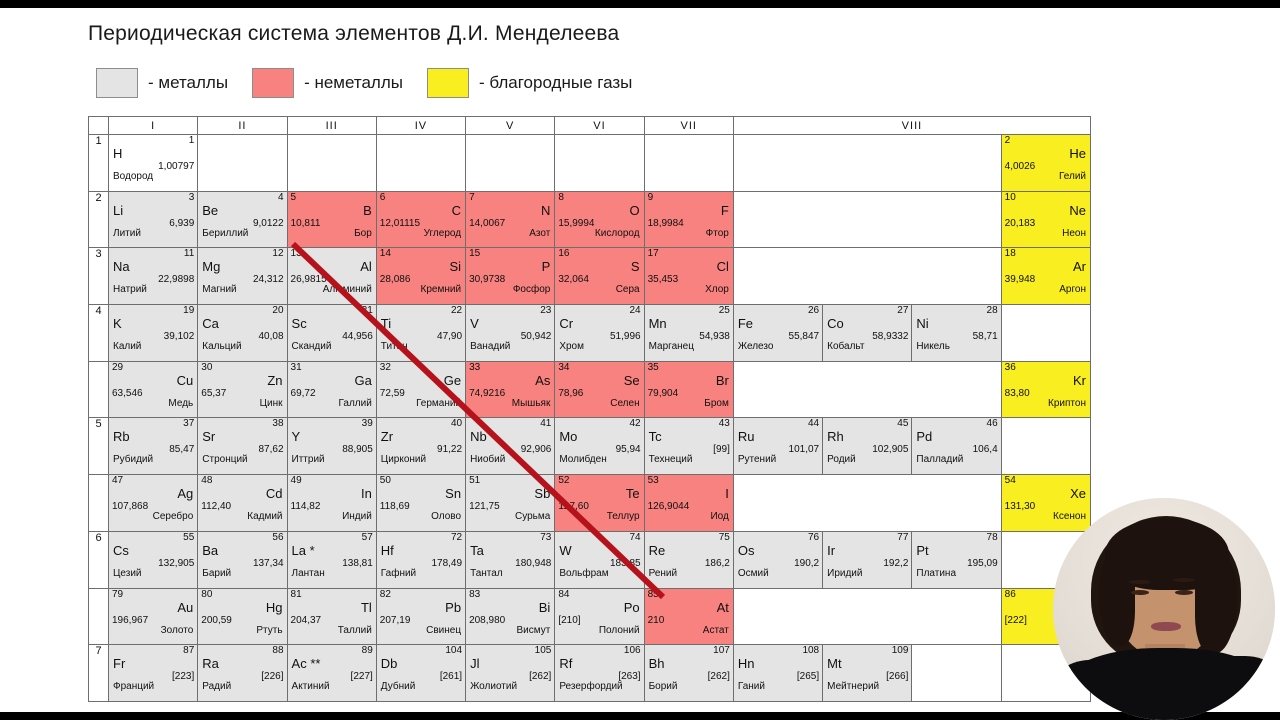  Describe the element at coordinates (956, 559) in the screenshot. I see `element-cell-Pt: 78 Pt 195,09 Платина` at that location.